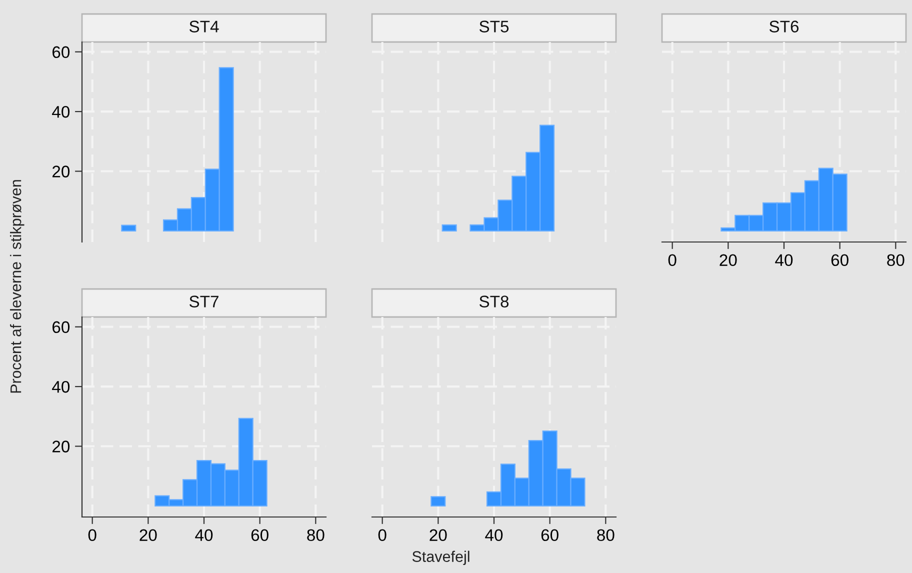 This screenshot has width=912, height=573. Describe the element at coordinates (494, 302) in the screenshot. I see `chart-title: ST8` at that location.